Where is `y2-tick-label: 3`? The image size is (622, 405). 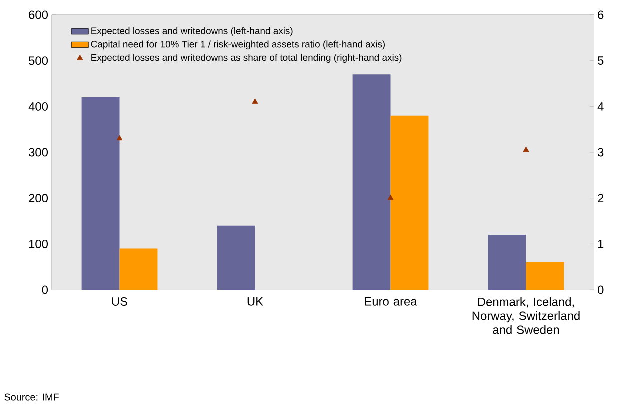 y2-tick-label: 3 is located at coordinates (601, 152).